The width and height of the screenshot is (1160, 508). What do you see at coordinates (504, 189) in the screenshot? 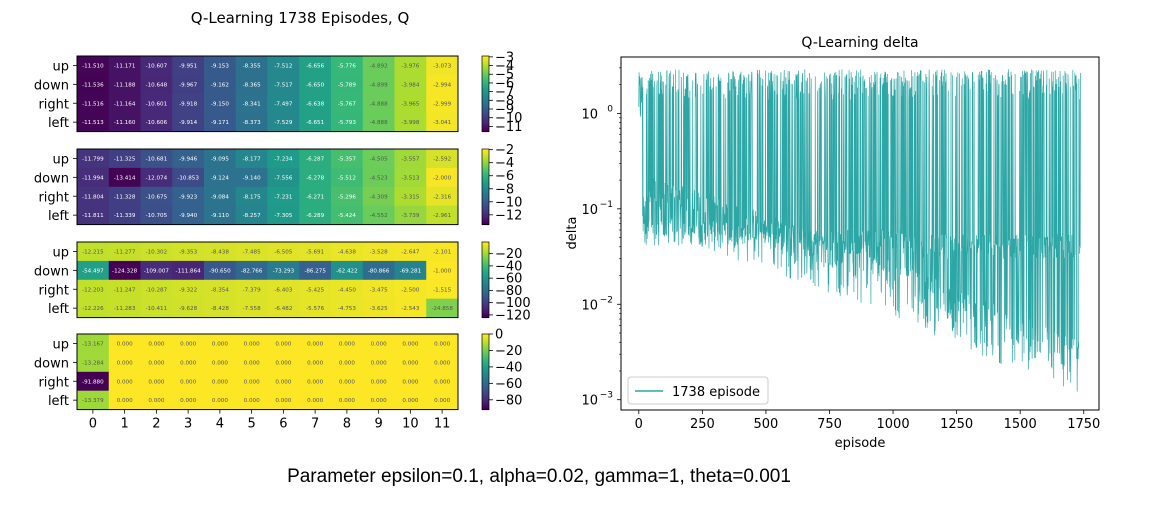
I see `colorbar-tick-label: −8` at bounding box center [504, 189].